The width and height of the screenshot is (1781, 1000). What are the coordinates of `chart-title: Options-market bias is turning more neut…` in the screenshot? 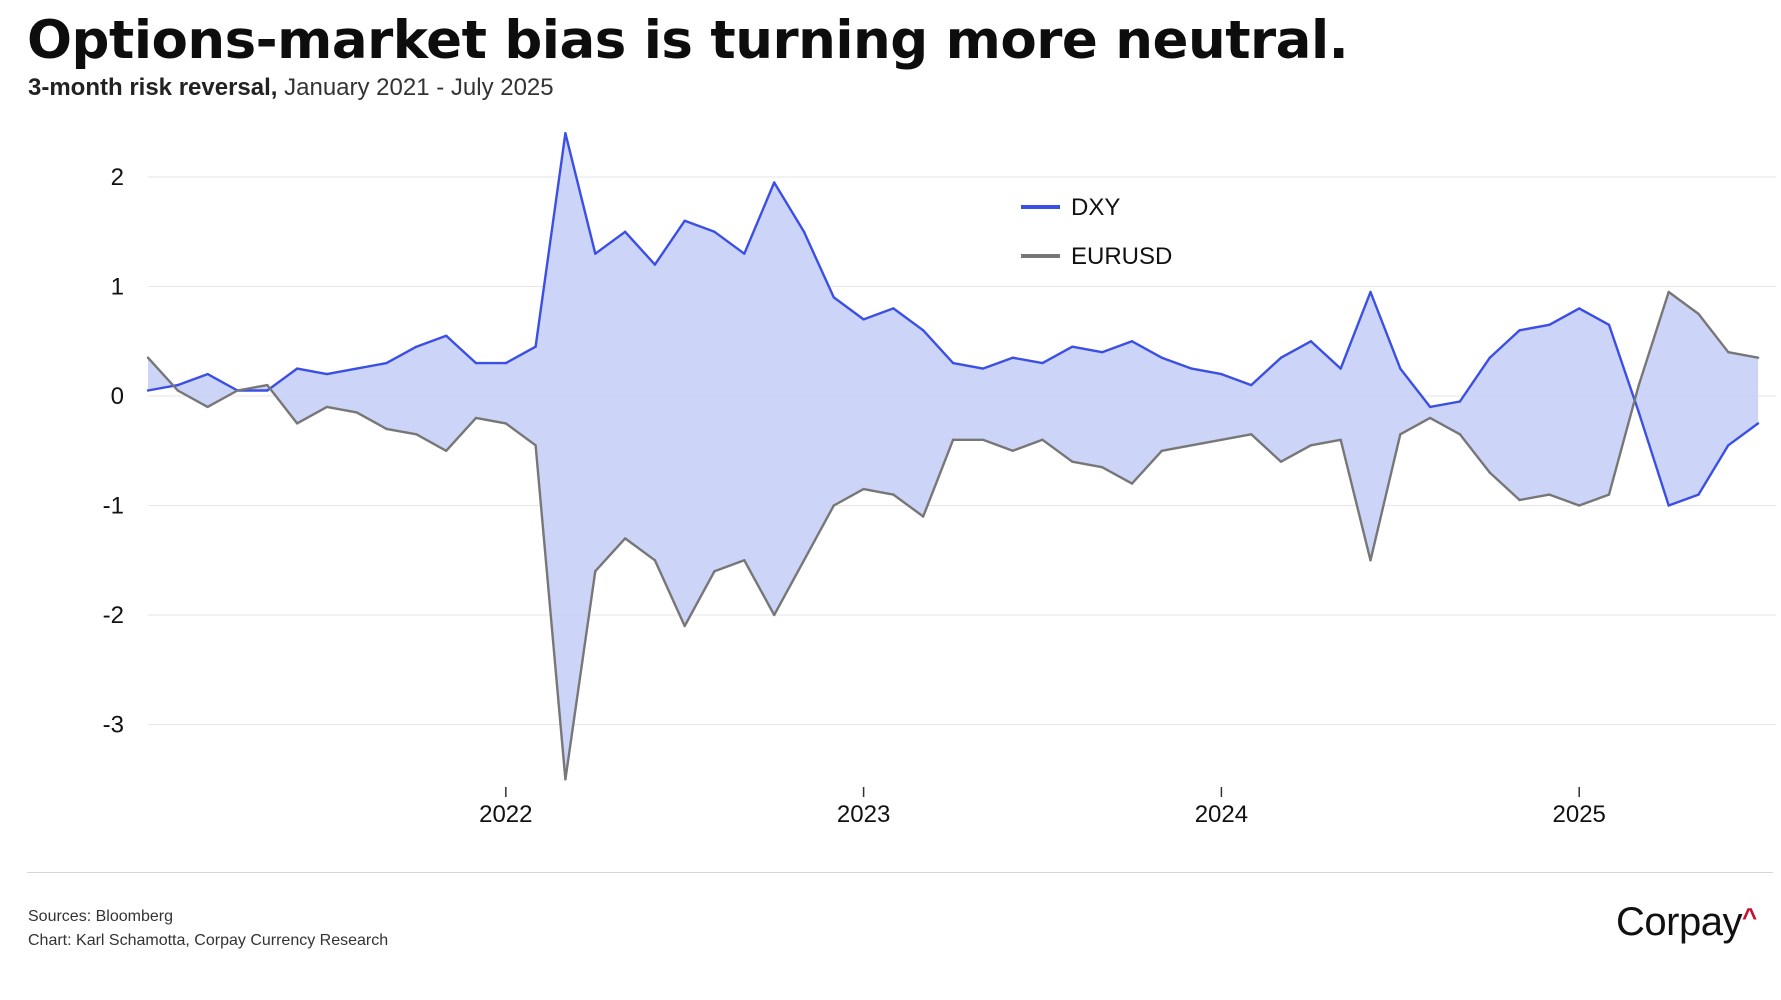 It's located at (688, 40).